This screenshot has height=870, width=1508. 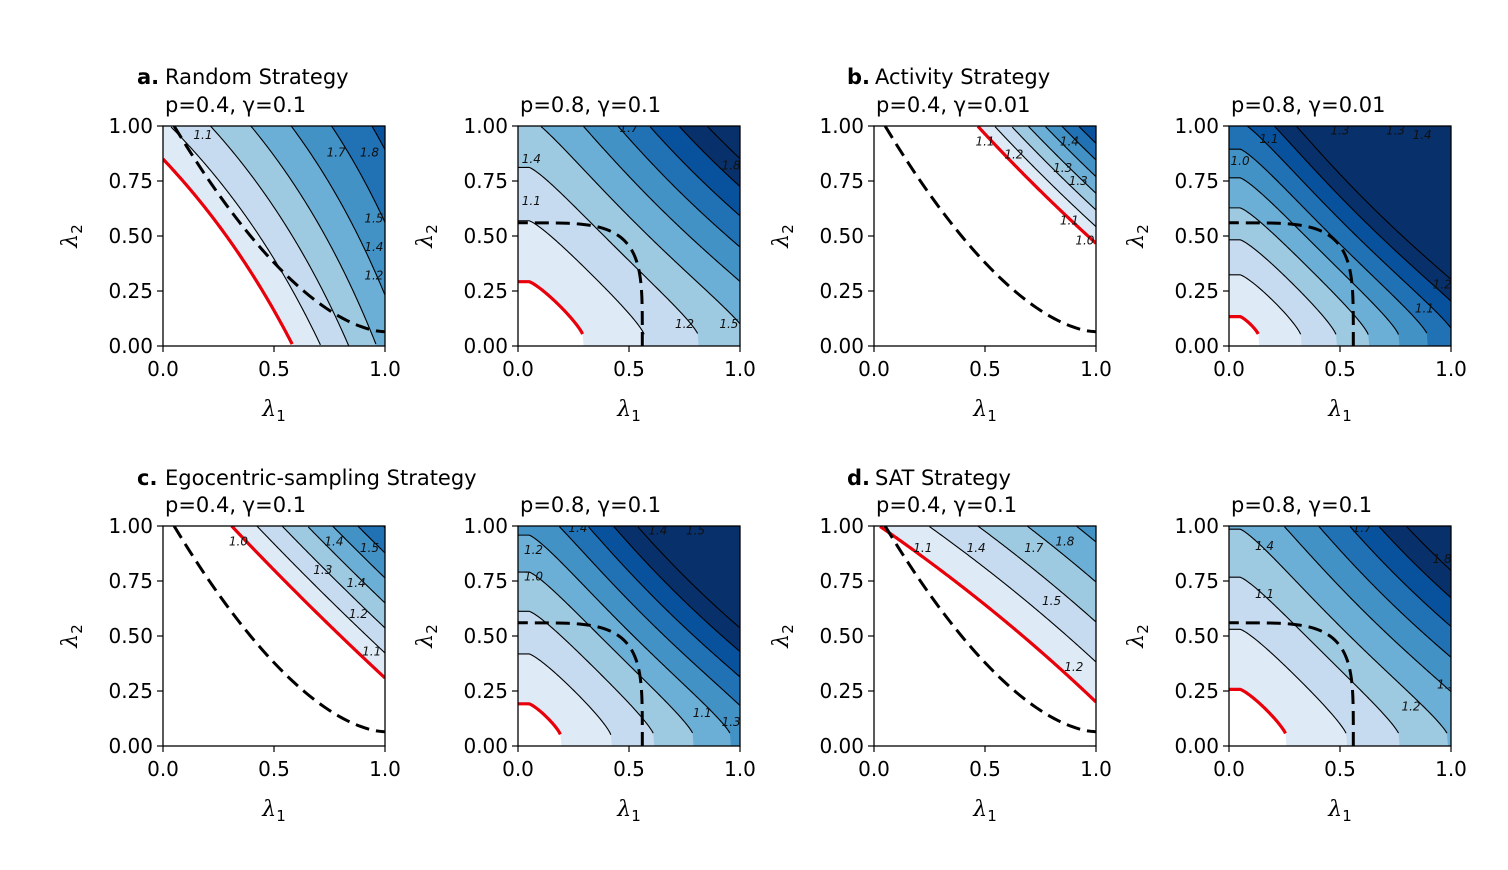 I want to click on plot-area: 1.0 1.4 1.5 1.3 1.4 1.2 1.1, so click(x=274, y=630).